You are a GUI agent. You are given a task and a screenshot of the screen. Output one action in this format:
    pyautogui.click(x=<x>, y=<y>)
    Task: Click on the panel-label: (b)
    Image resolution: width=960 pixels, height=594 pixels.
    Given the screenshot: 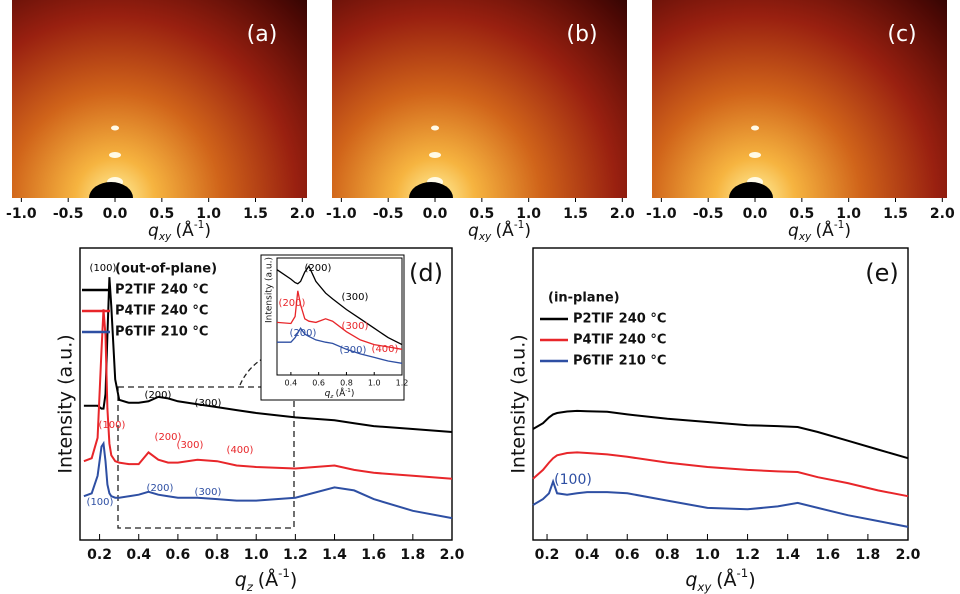 What is the action you would take?
    pyautogui.click(x=581, y=34)
    